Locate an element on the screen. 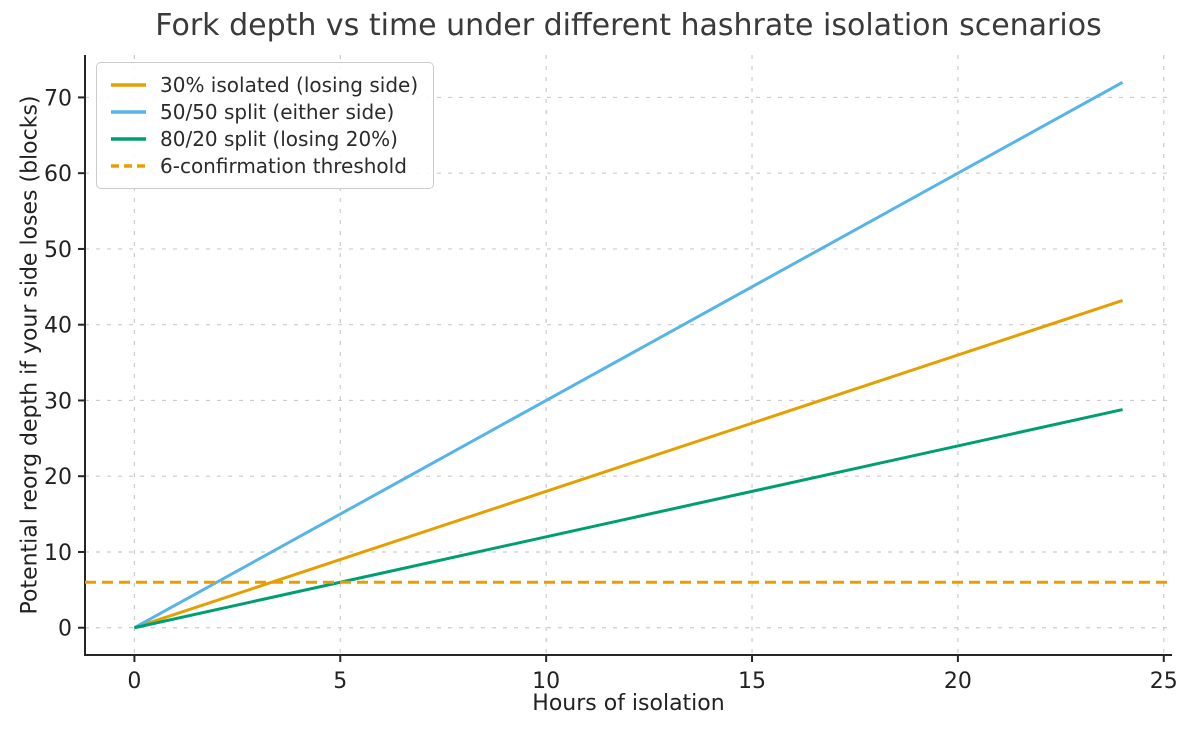 This screenshot has width=1200, height=733. y-tick-label: 70 is located at coordinates (58, 98).